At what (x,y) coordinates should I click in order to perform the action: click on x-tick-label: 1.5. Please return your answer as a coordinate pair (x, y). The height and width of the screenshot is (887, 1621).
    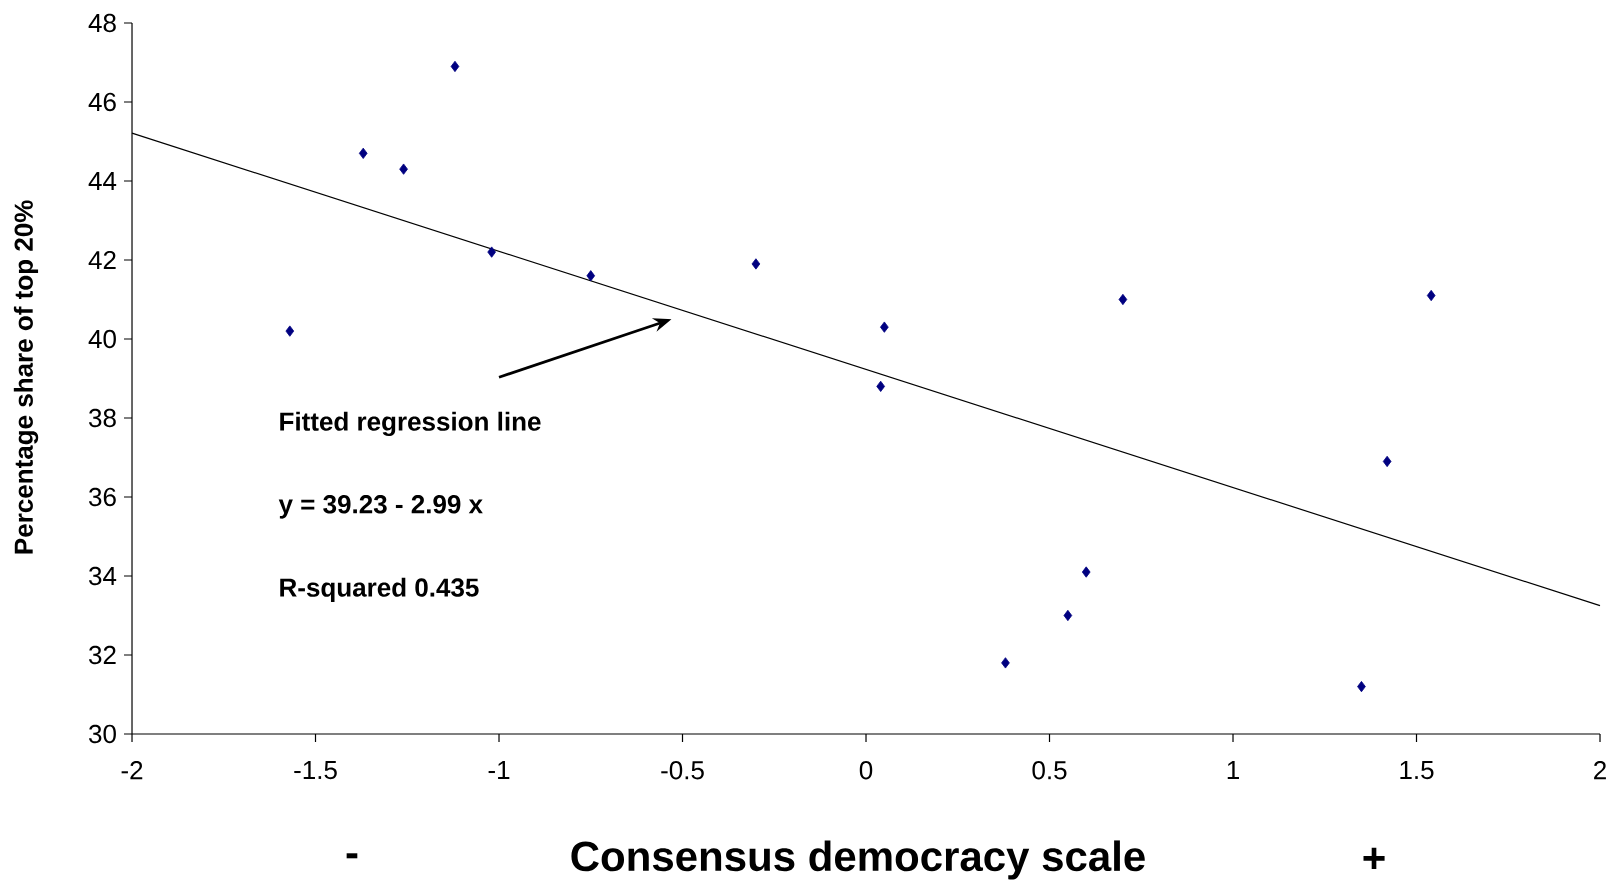
    Looking at the image, I should click on (1417, 770).